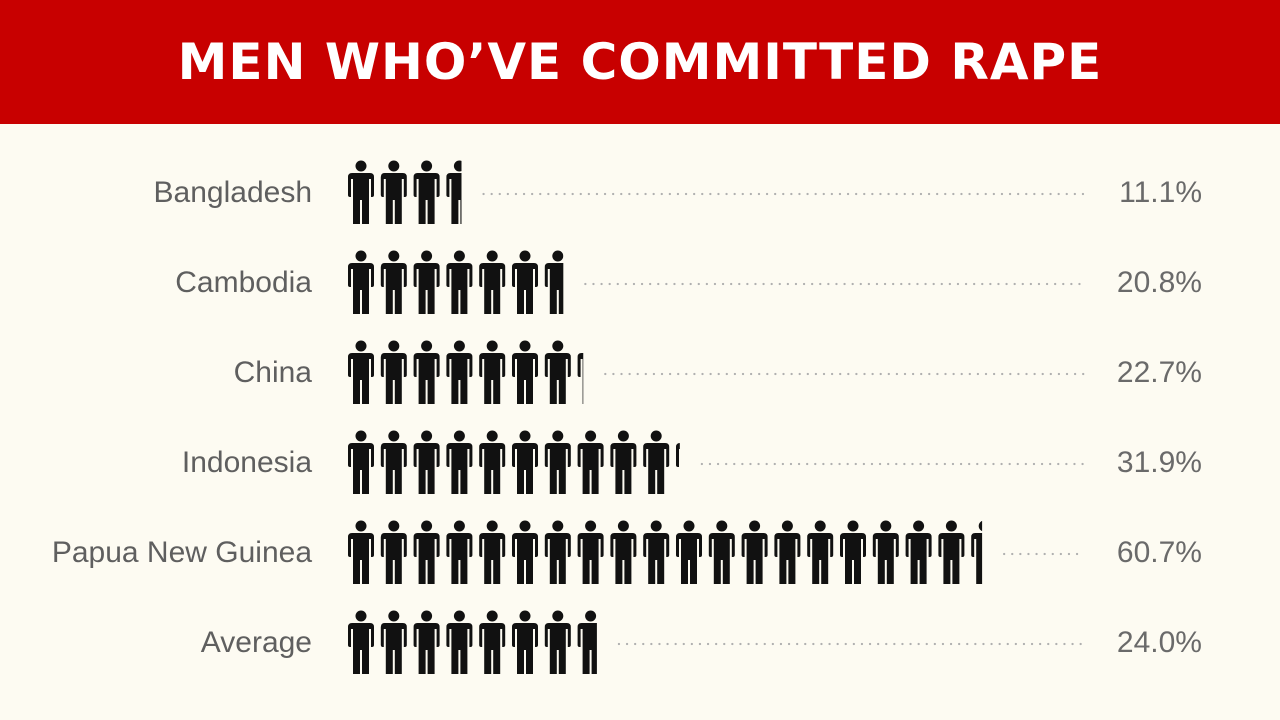 The image size is (1280, 720). I want to click on chart-row: Cambodia 20.8%, so click(688, 282).